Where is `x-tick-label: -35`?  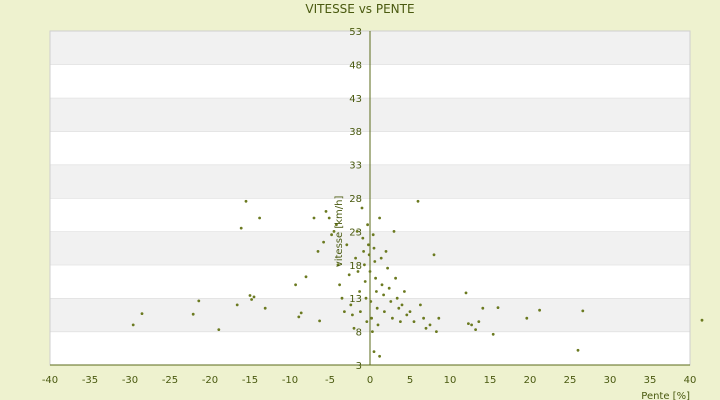
x-tick-label: -35 is located at coordinates (90, 380).